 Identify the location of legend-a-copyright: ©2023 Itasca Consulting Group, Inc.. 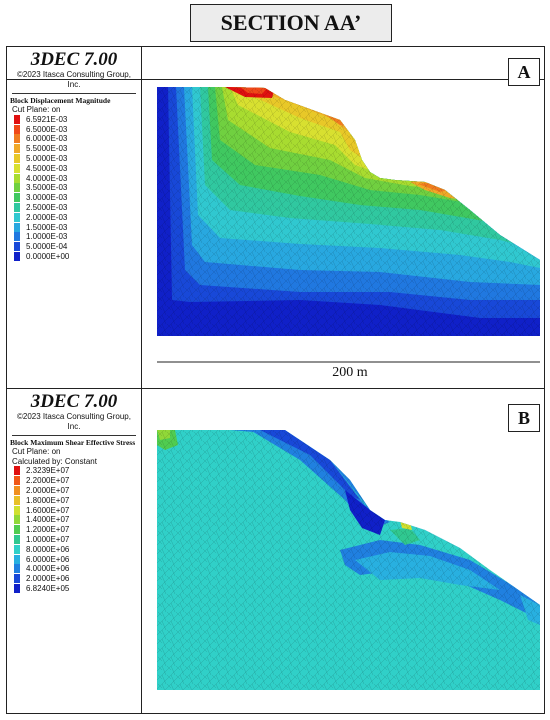
(74, 79).